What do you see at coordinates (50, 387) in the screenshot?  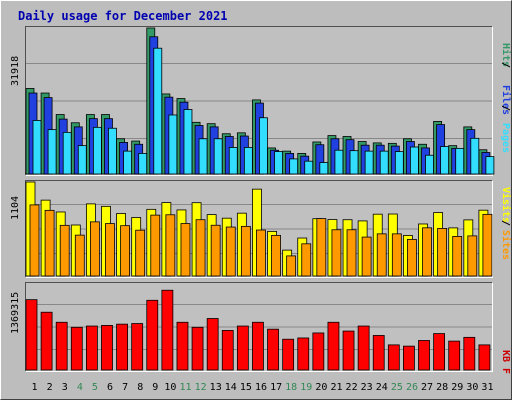 I see `x-tick-label-day-2: 2` at bounding box center [50, 387].